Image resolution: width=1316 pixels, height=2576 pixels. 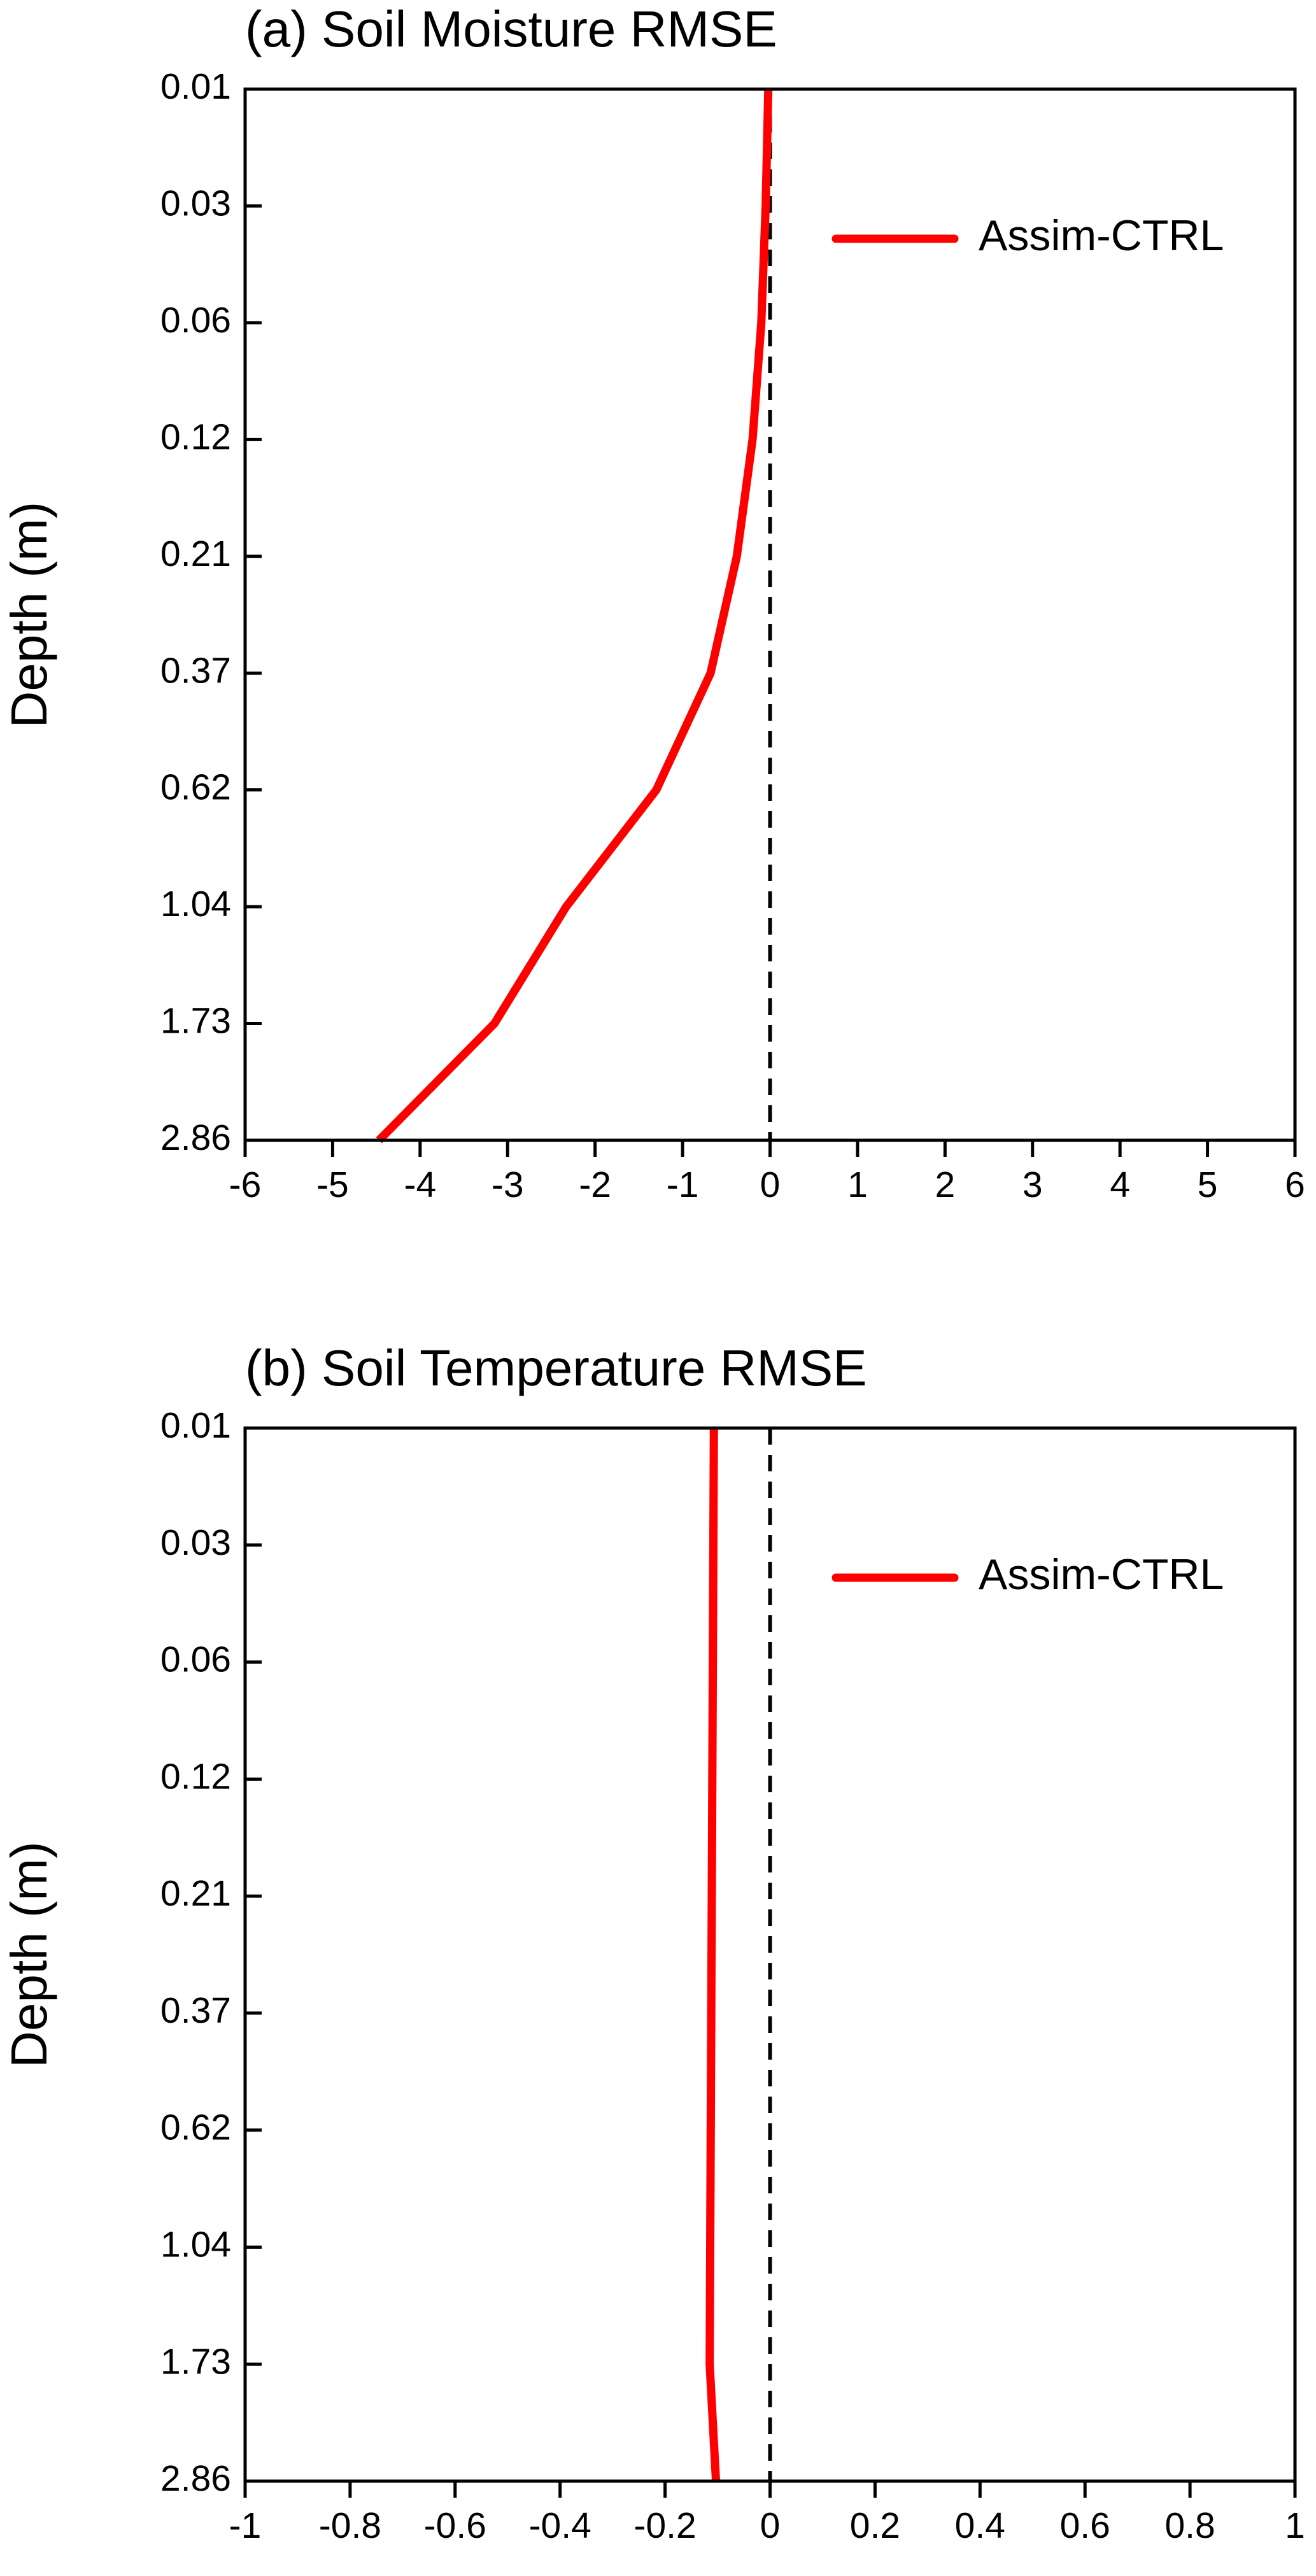 What do you see at coordinates (420, 1184) in the screenshot?
I see `x-tick-label: -4` at bounding box center [420, 1184].